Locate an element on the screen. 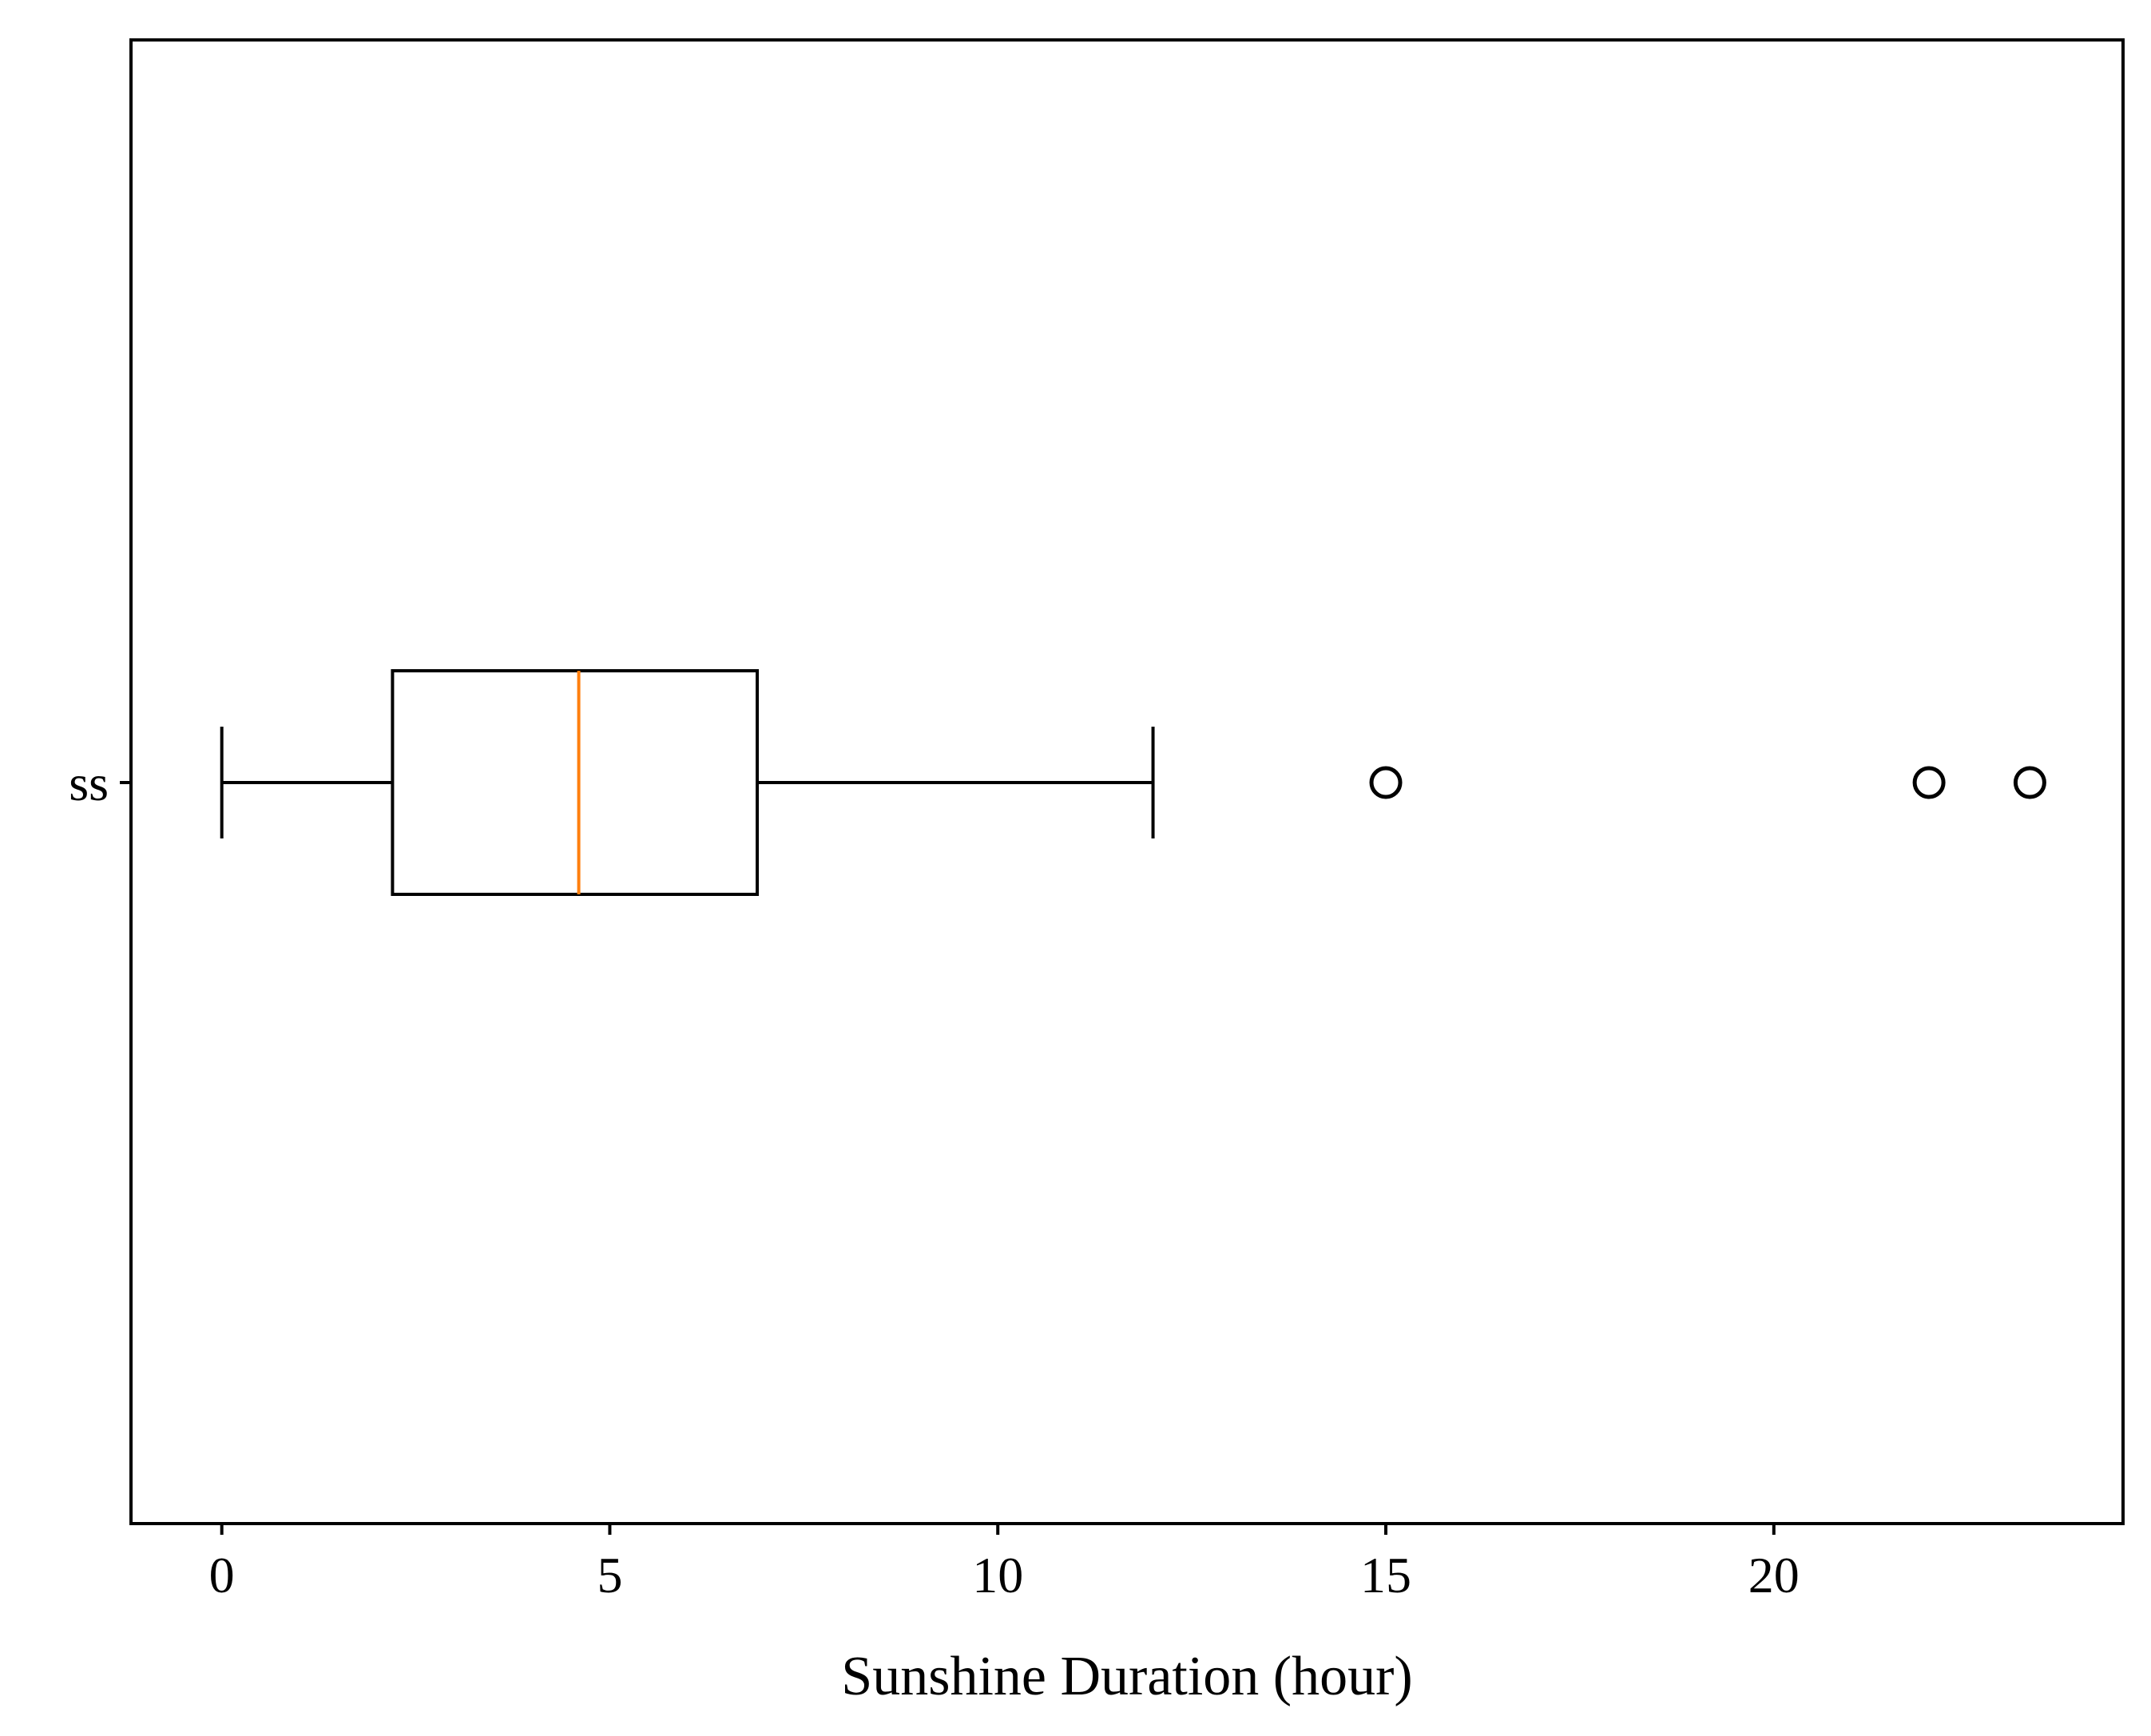 The image size is (2151, 1736). iqr-box is located at coordinates (575, 782).